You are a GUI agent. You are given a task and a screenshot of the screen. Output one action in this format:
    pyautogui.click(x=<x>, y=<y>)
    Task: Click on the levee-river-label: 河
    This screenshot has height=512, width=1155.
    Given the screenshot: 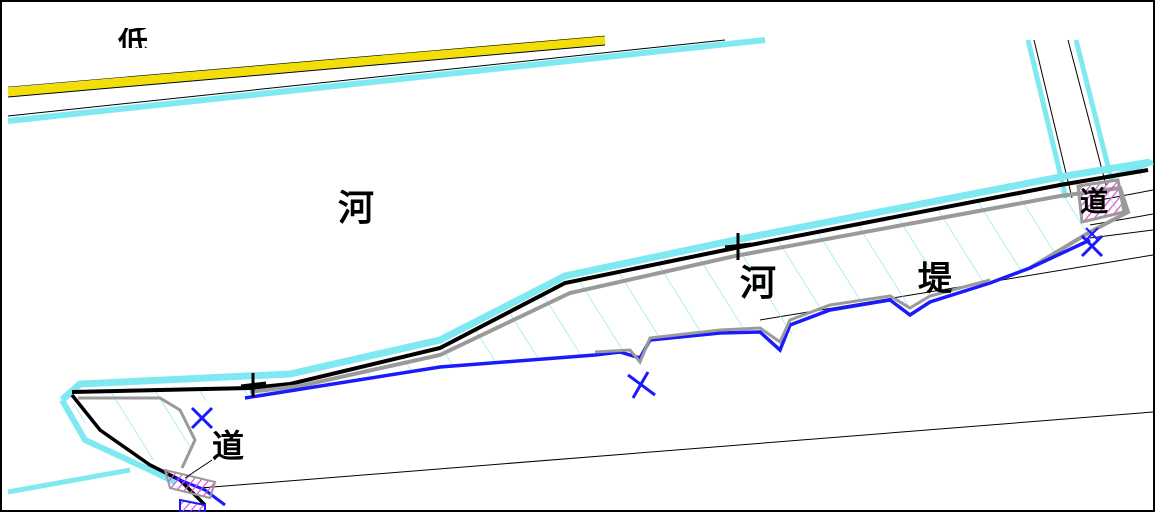 What is the action you would take?
    pyautogui.click(x=758, y=283)
    